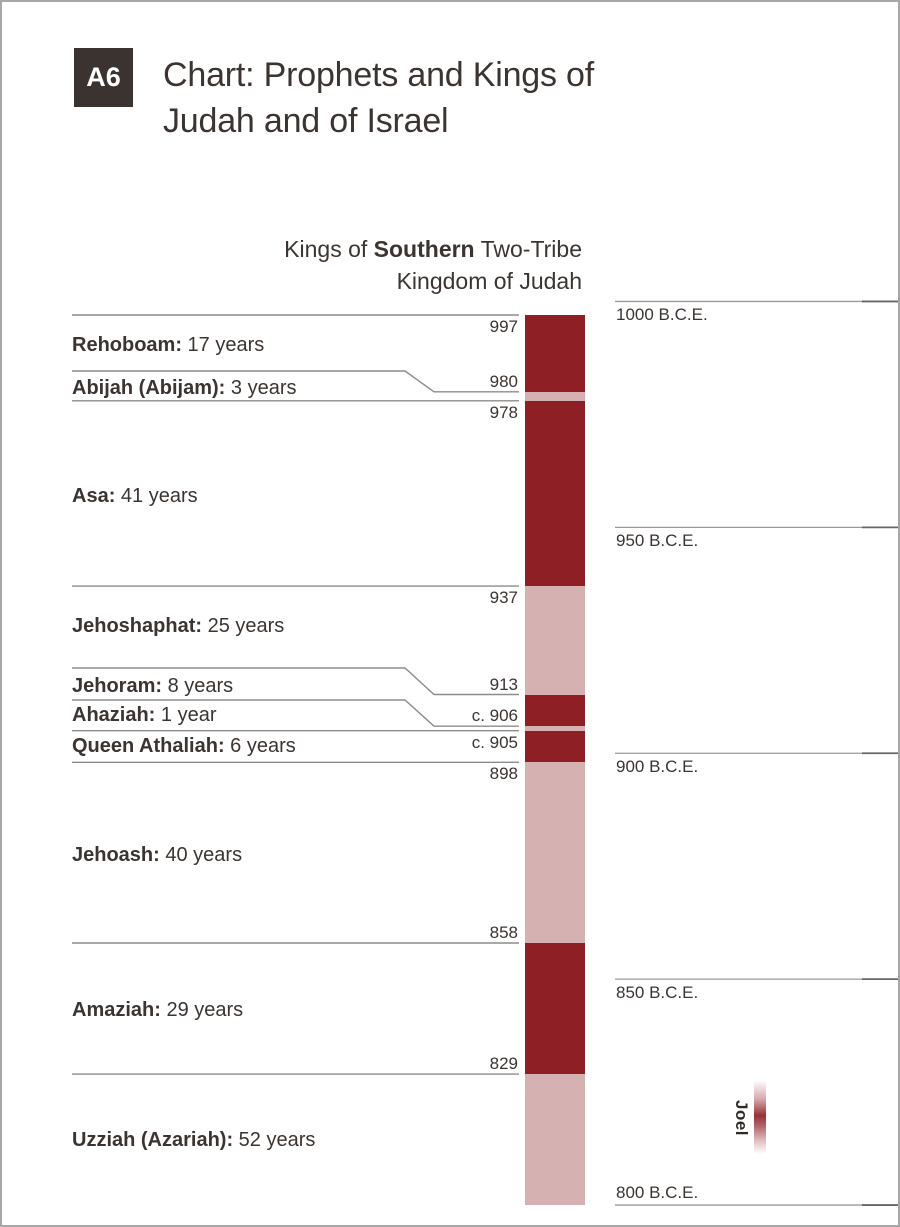 The width and height of the screenshot is (900, 1227). What do you see at coordinates (503, 412) in the screenshot?
I see `year-label: 978` at bounding box center [503, 412].